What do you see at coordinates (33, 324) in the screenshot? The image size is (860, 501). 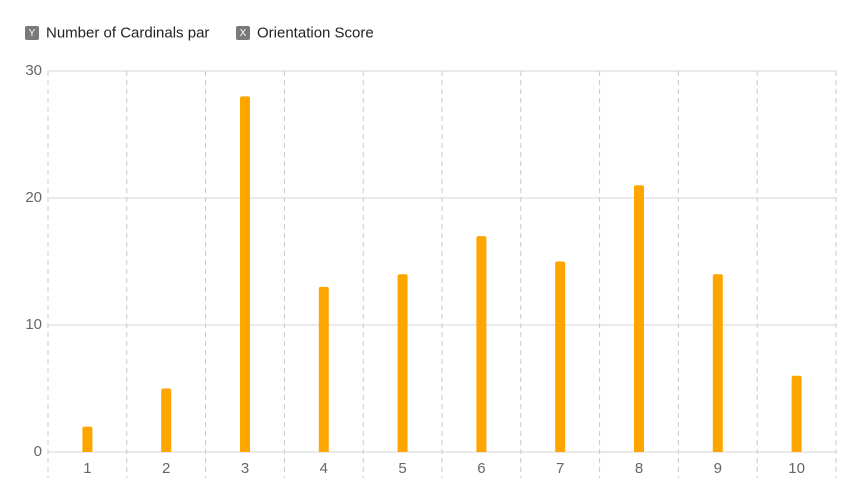 I see `y-tick-label: 10` at bounding box center [33, 324].